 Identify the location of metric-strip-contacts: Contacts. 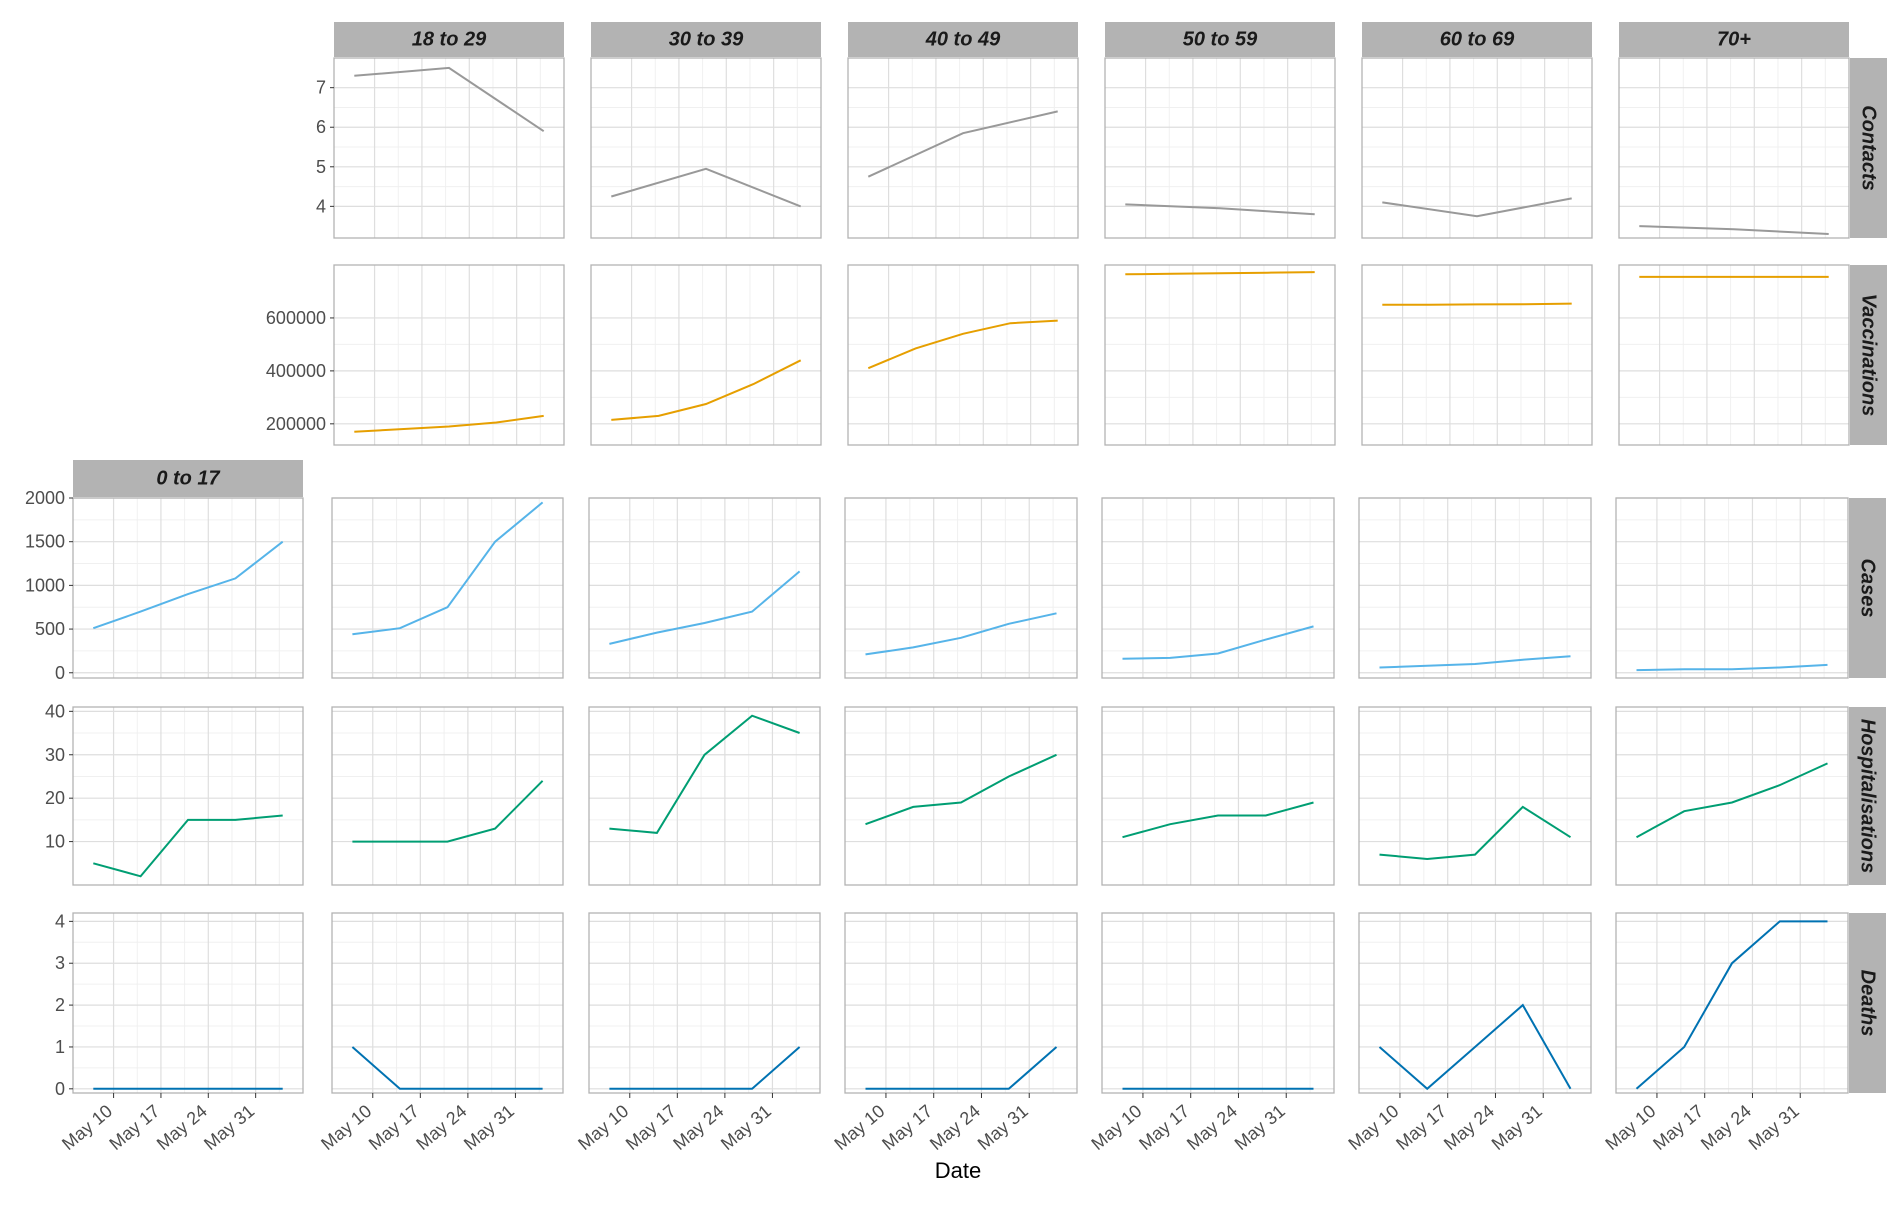
(1868, 148).